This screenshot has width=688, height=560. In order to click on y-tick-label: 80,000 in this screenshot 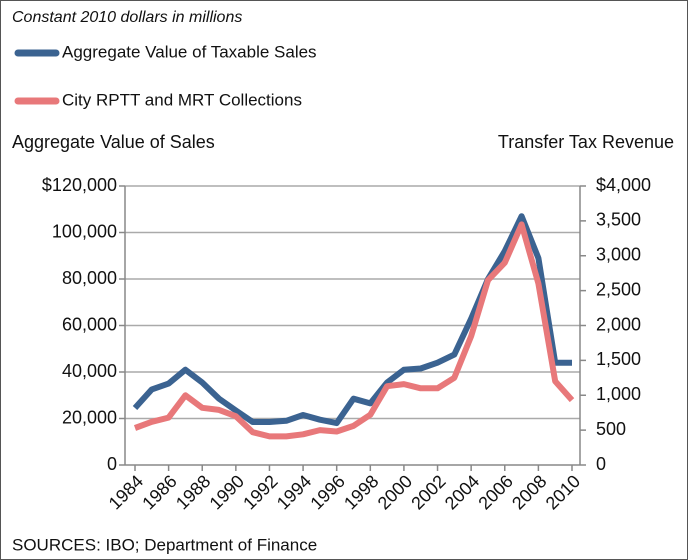, I will do `click(89, 278)`.